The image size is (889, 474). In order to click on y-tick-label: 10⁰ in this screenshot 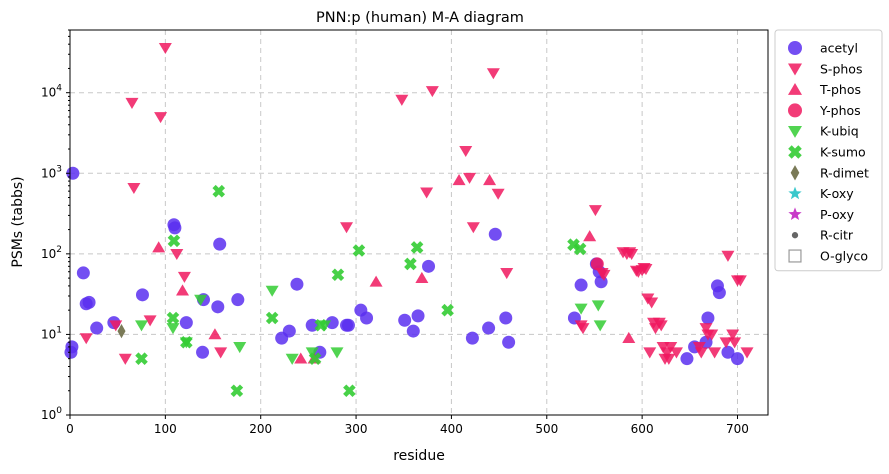, I will do `click(51, 414)`.